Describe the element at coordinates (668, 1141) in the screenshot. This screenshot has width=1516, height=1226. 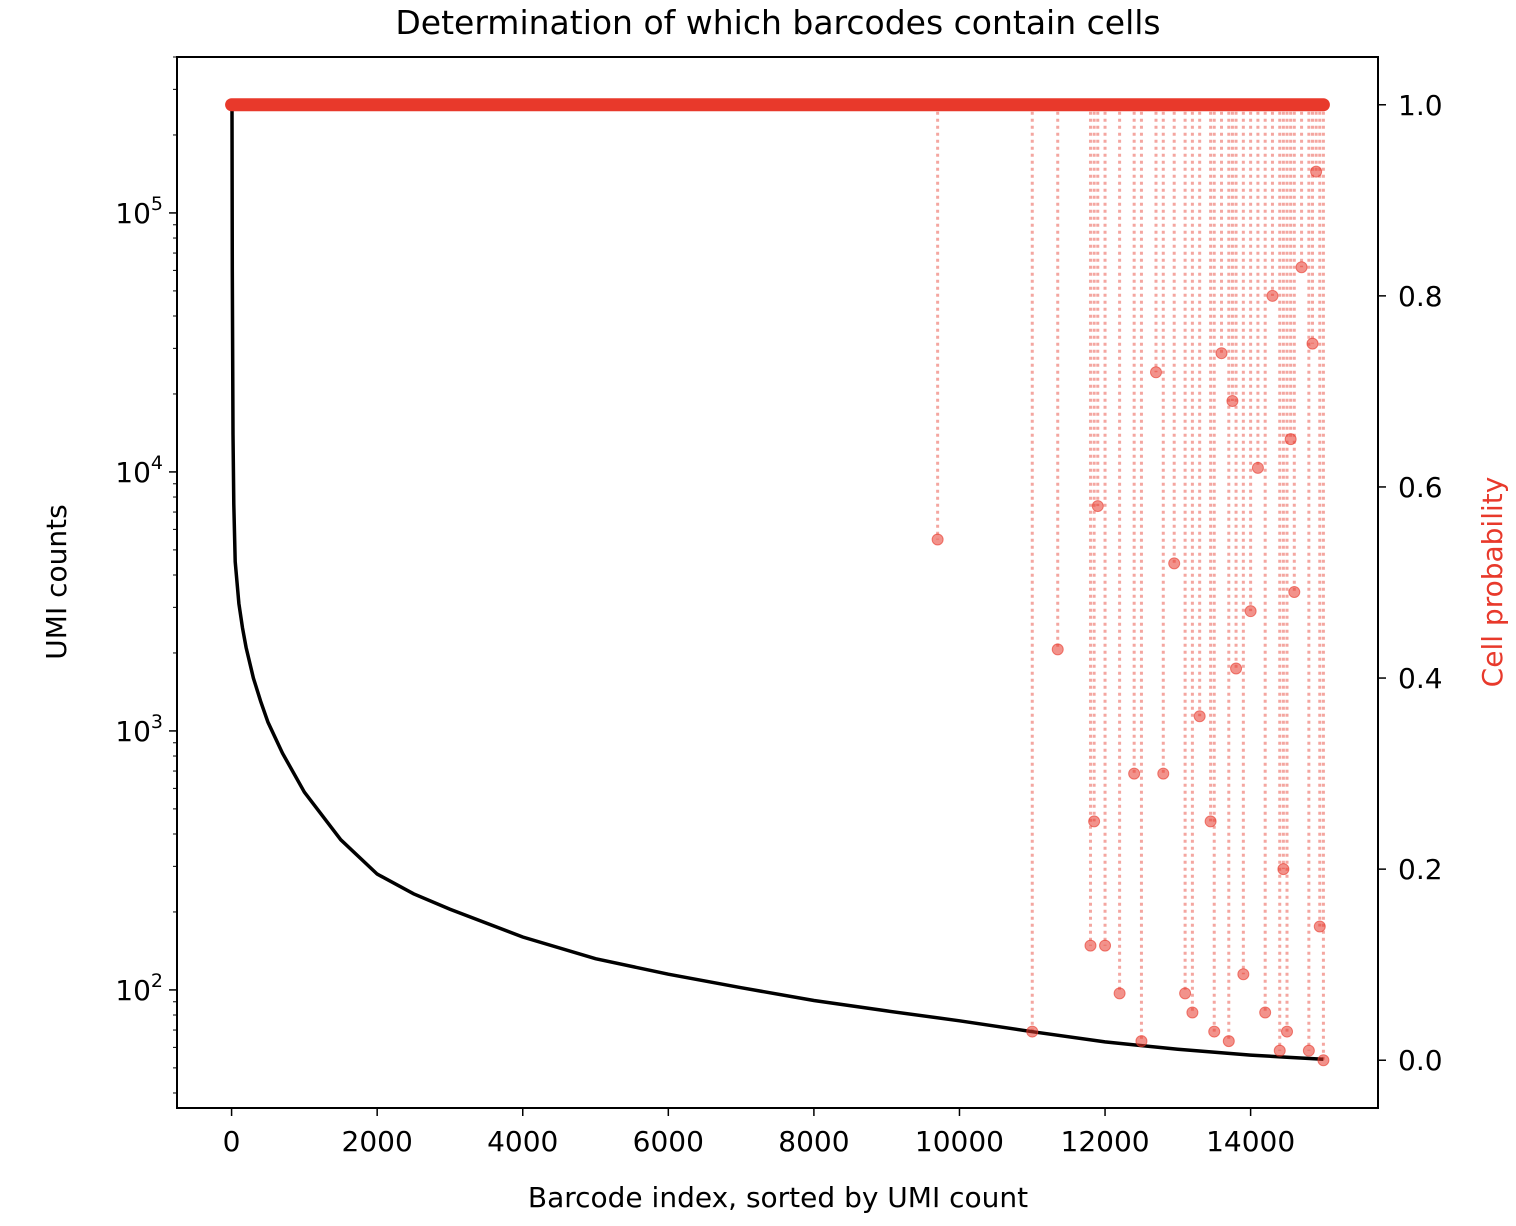
I see `x-tick-label: 6000` at that location.